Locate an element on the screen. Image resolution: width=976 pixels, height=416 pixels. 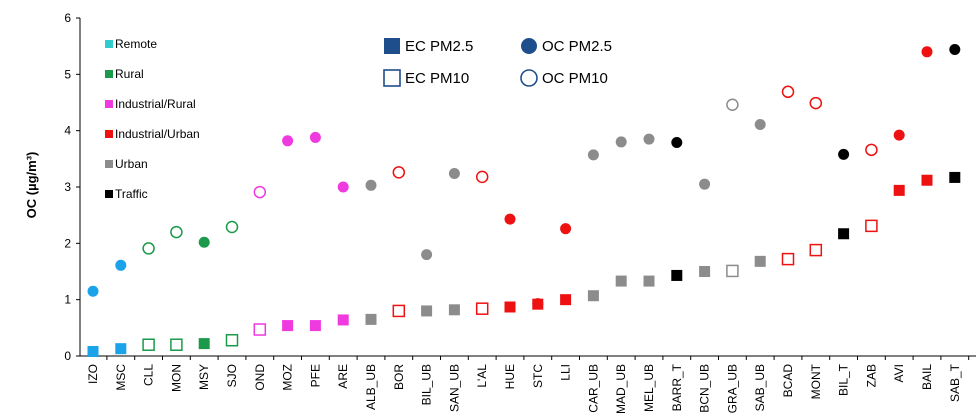
legend-type-label: Traffic is located at coordinates (131, 194).